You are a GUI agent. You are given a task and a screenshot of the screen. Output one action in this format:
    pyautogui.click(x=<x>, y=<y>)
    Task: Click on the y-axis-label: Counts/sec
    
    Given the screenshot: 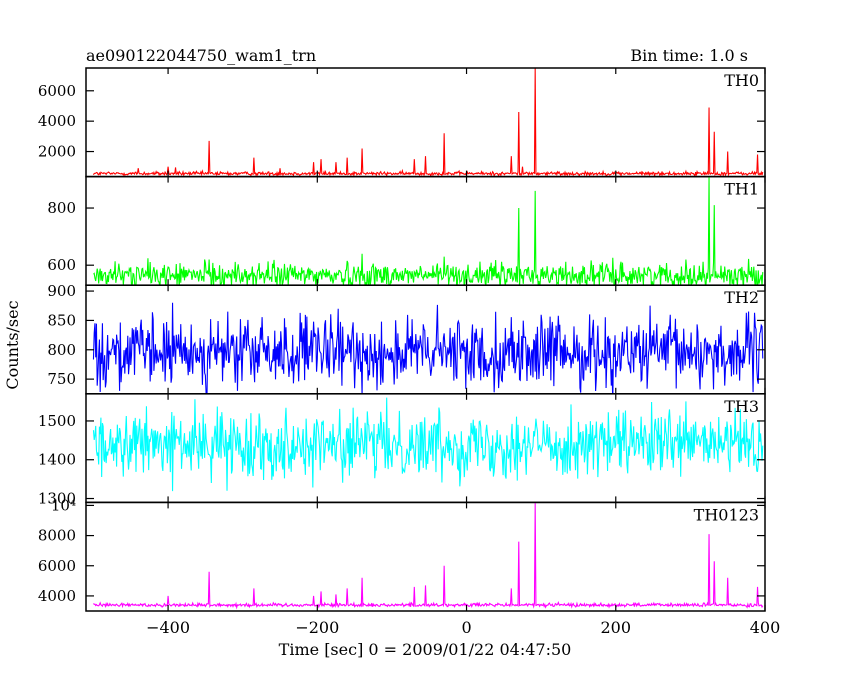 What is the action you would take?
    pyautogui.click(x=12, y=344)
    